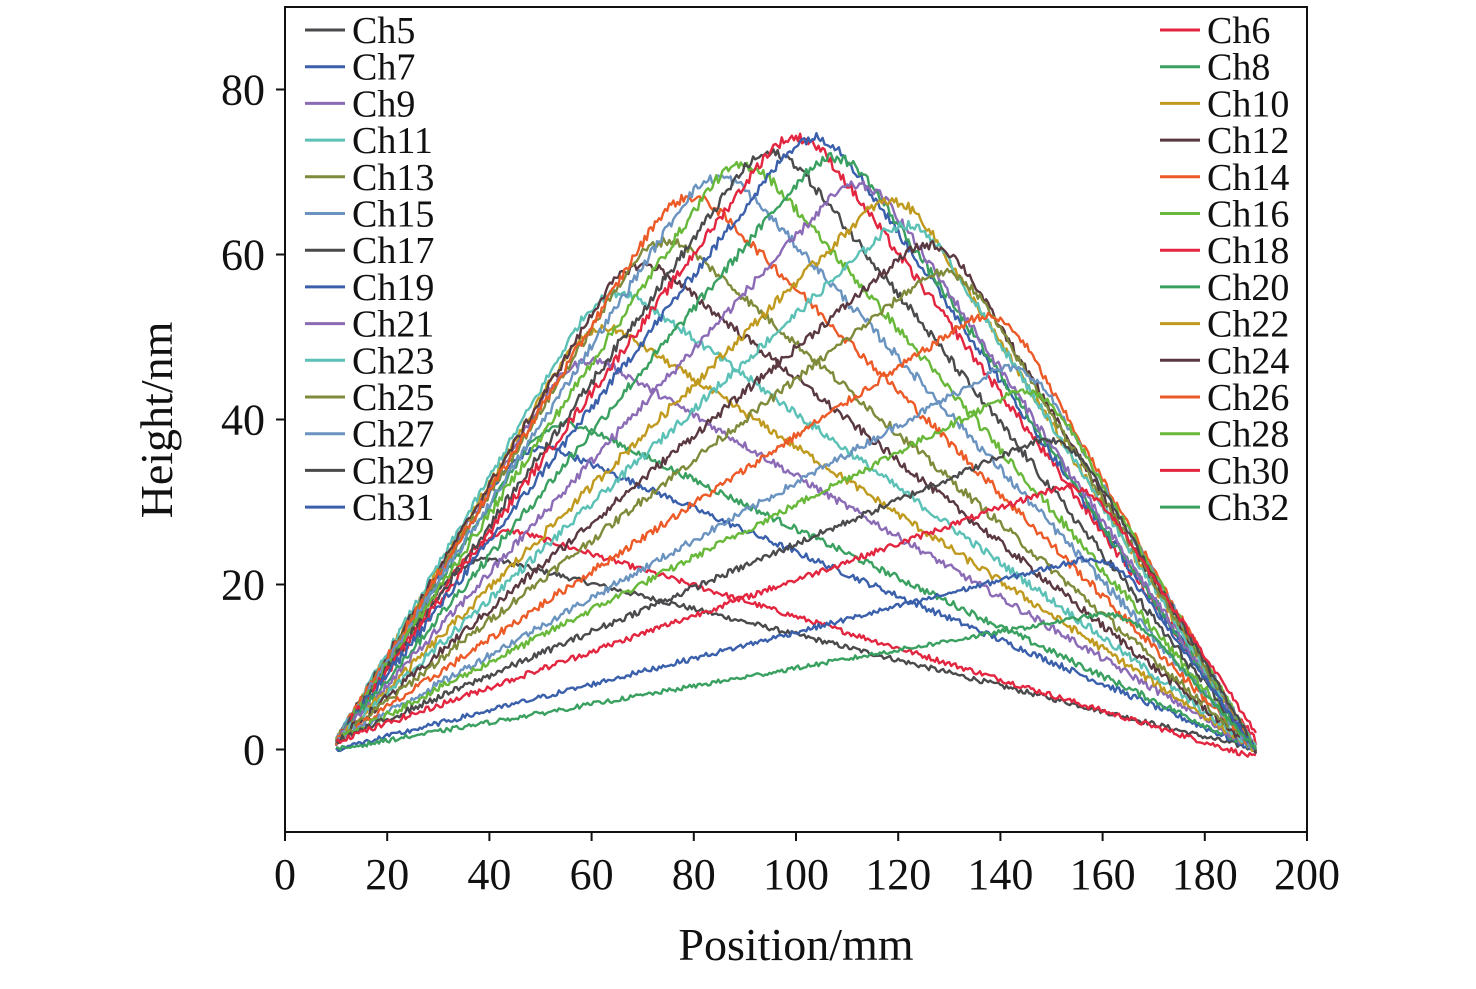 This screenshot has width=1476, height=989. I want to click on legend-label: Ch23, so click(393, 361).